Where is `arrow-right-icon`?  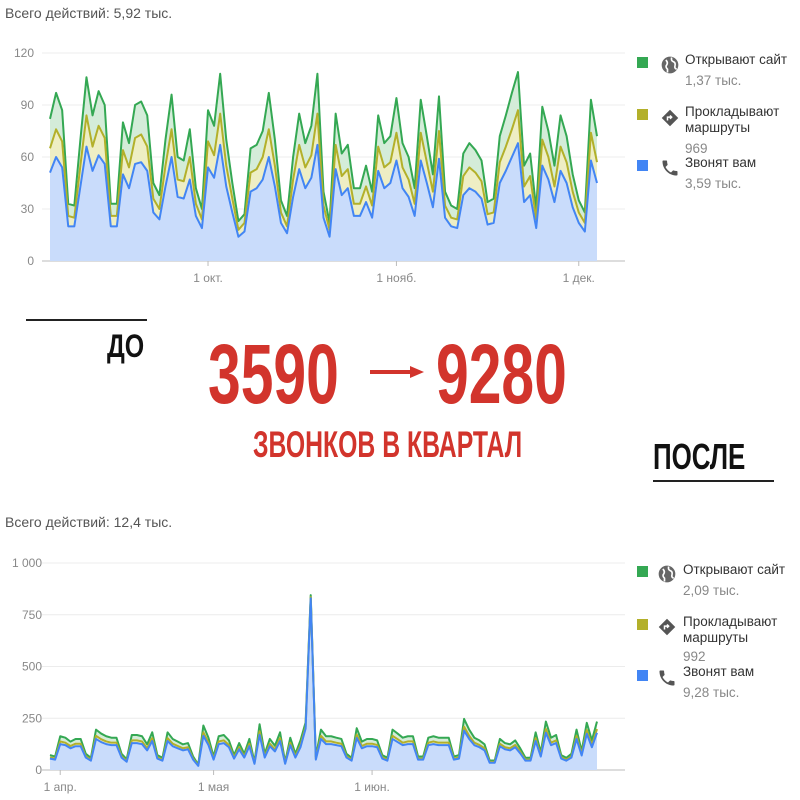
arrow-right-icon is located at coordinates (397, 372).